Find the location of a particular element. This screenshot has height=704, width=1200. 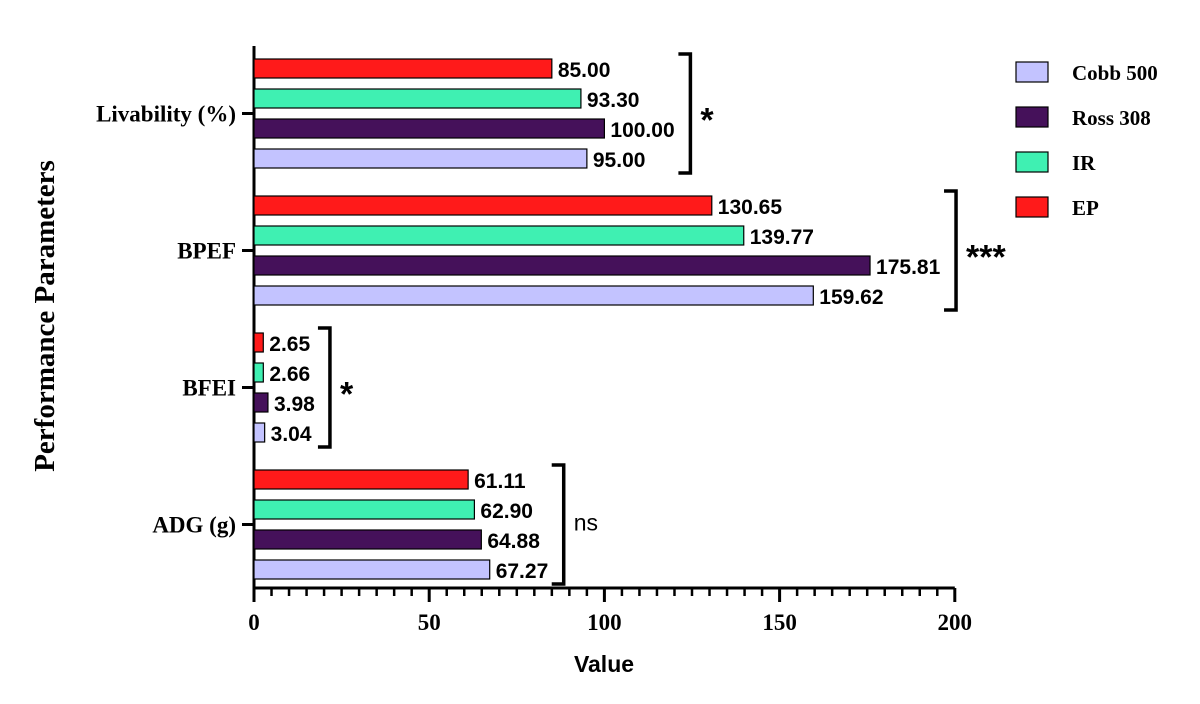

legend-label: EP is located at coordinates (1085, 208).